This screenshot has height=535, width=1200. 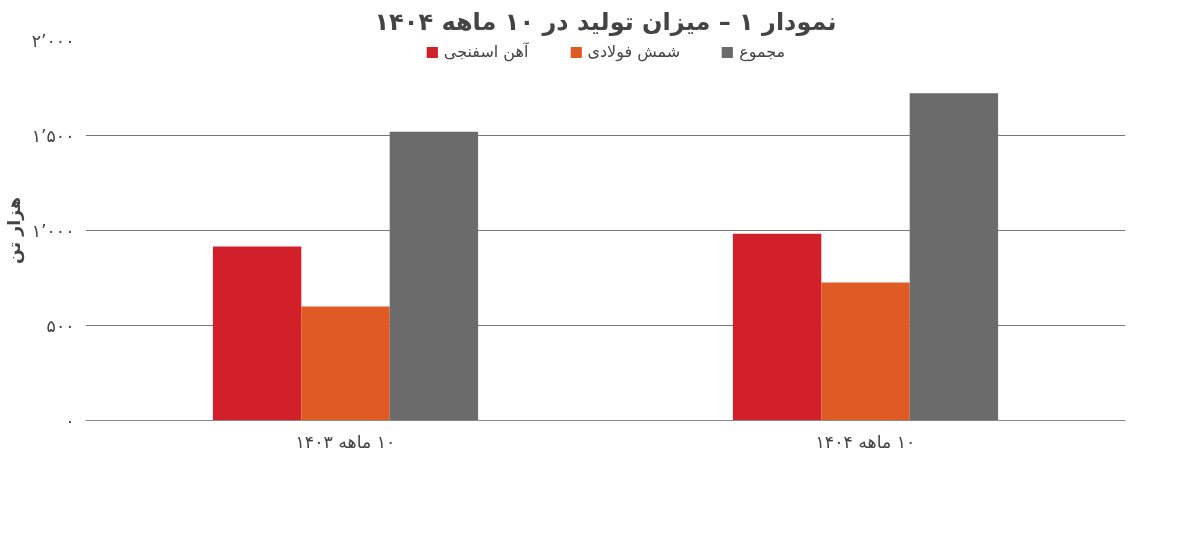 What do you see at coordinates (53, 135) in the screenshot?
I see `y-tick-label: ۱٬۵۰۰` at bounding box center [53, 135].